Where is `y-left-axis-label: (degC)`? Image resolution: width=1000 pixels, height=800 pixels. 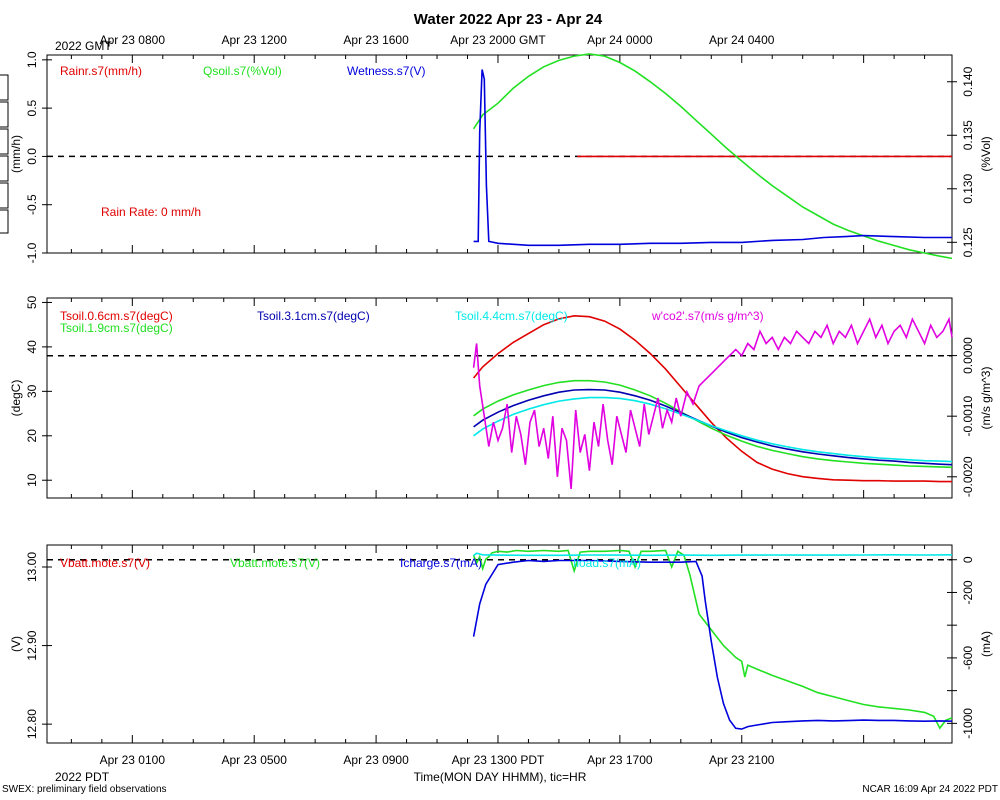
y-left-axis-label: (degC) is located at coordinates (16, 398).